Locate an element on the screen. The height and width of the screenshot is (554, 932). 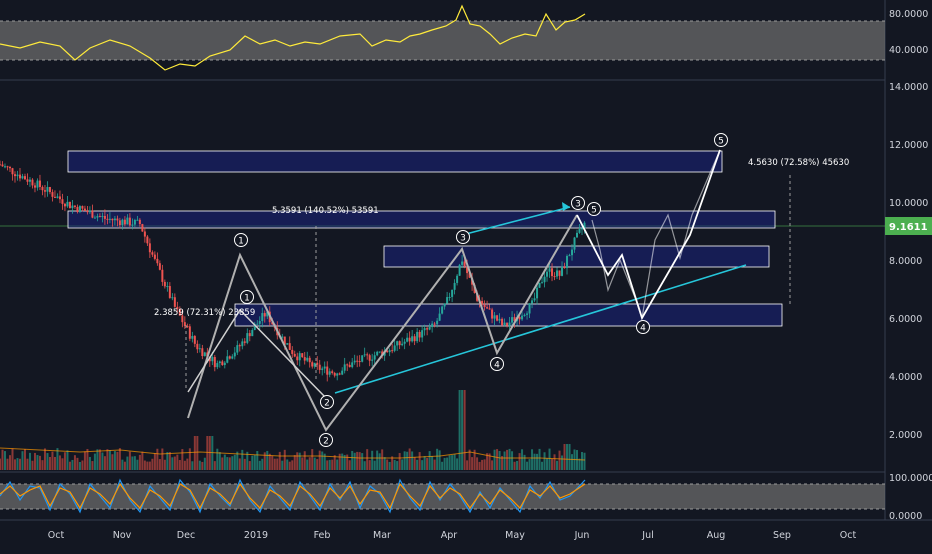
svg-text: 5 is located at coordinates (721, 142).